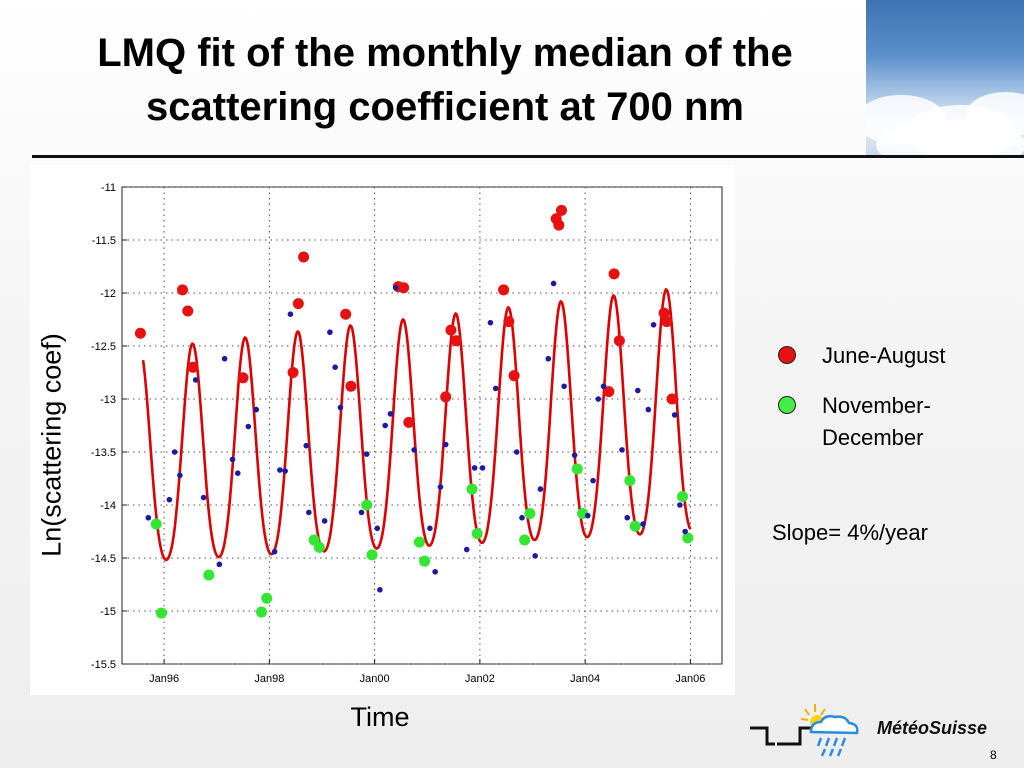 This screenshot has width=1024, height=768. What do you see at coordinates (873, 437) in the screenshot?
I see `legend-winter-label-2: December` at bounding box center [873, 437].